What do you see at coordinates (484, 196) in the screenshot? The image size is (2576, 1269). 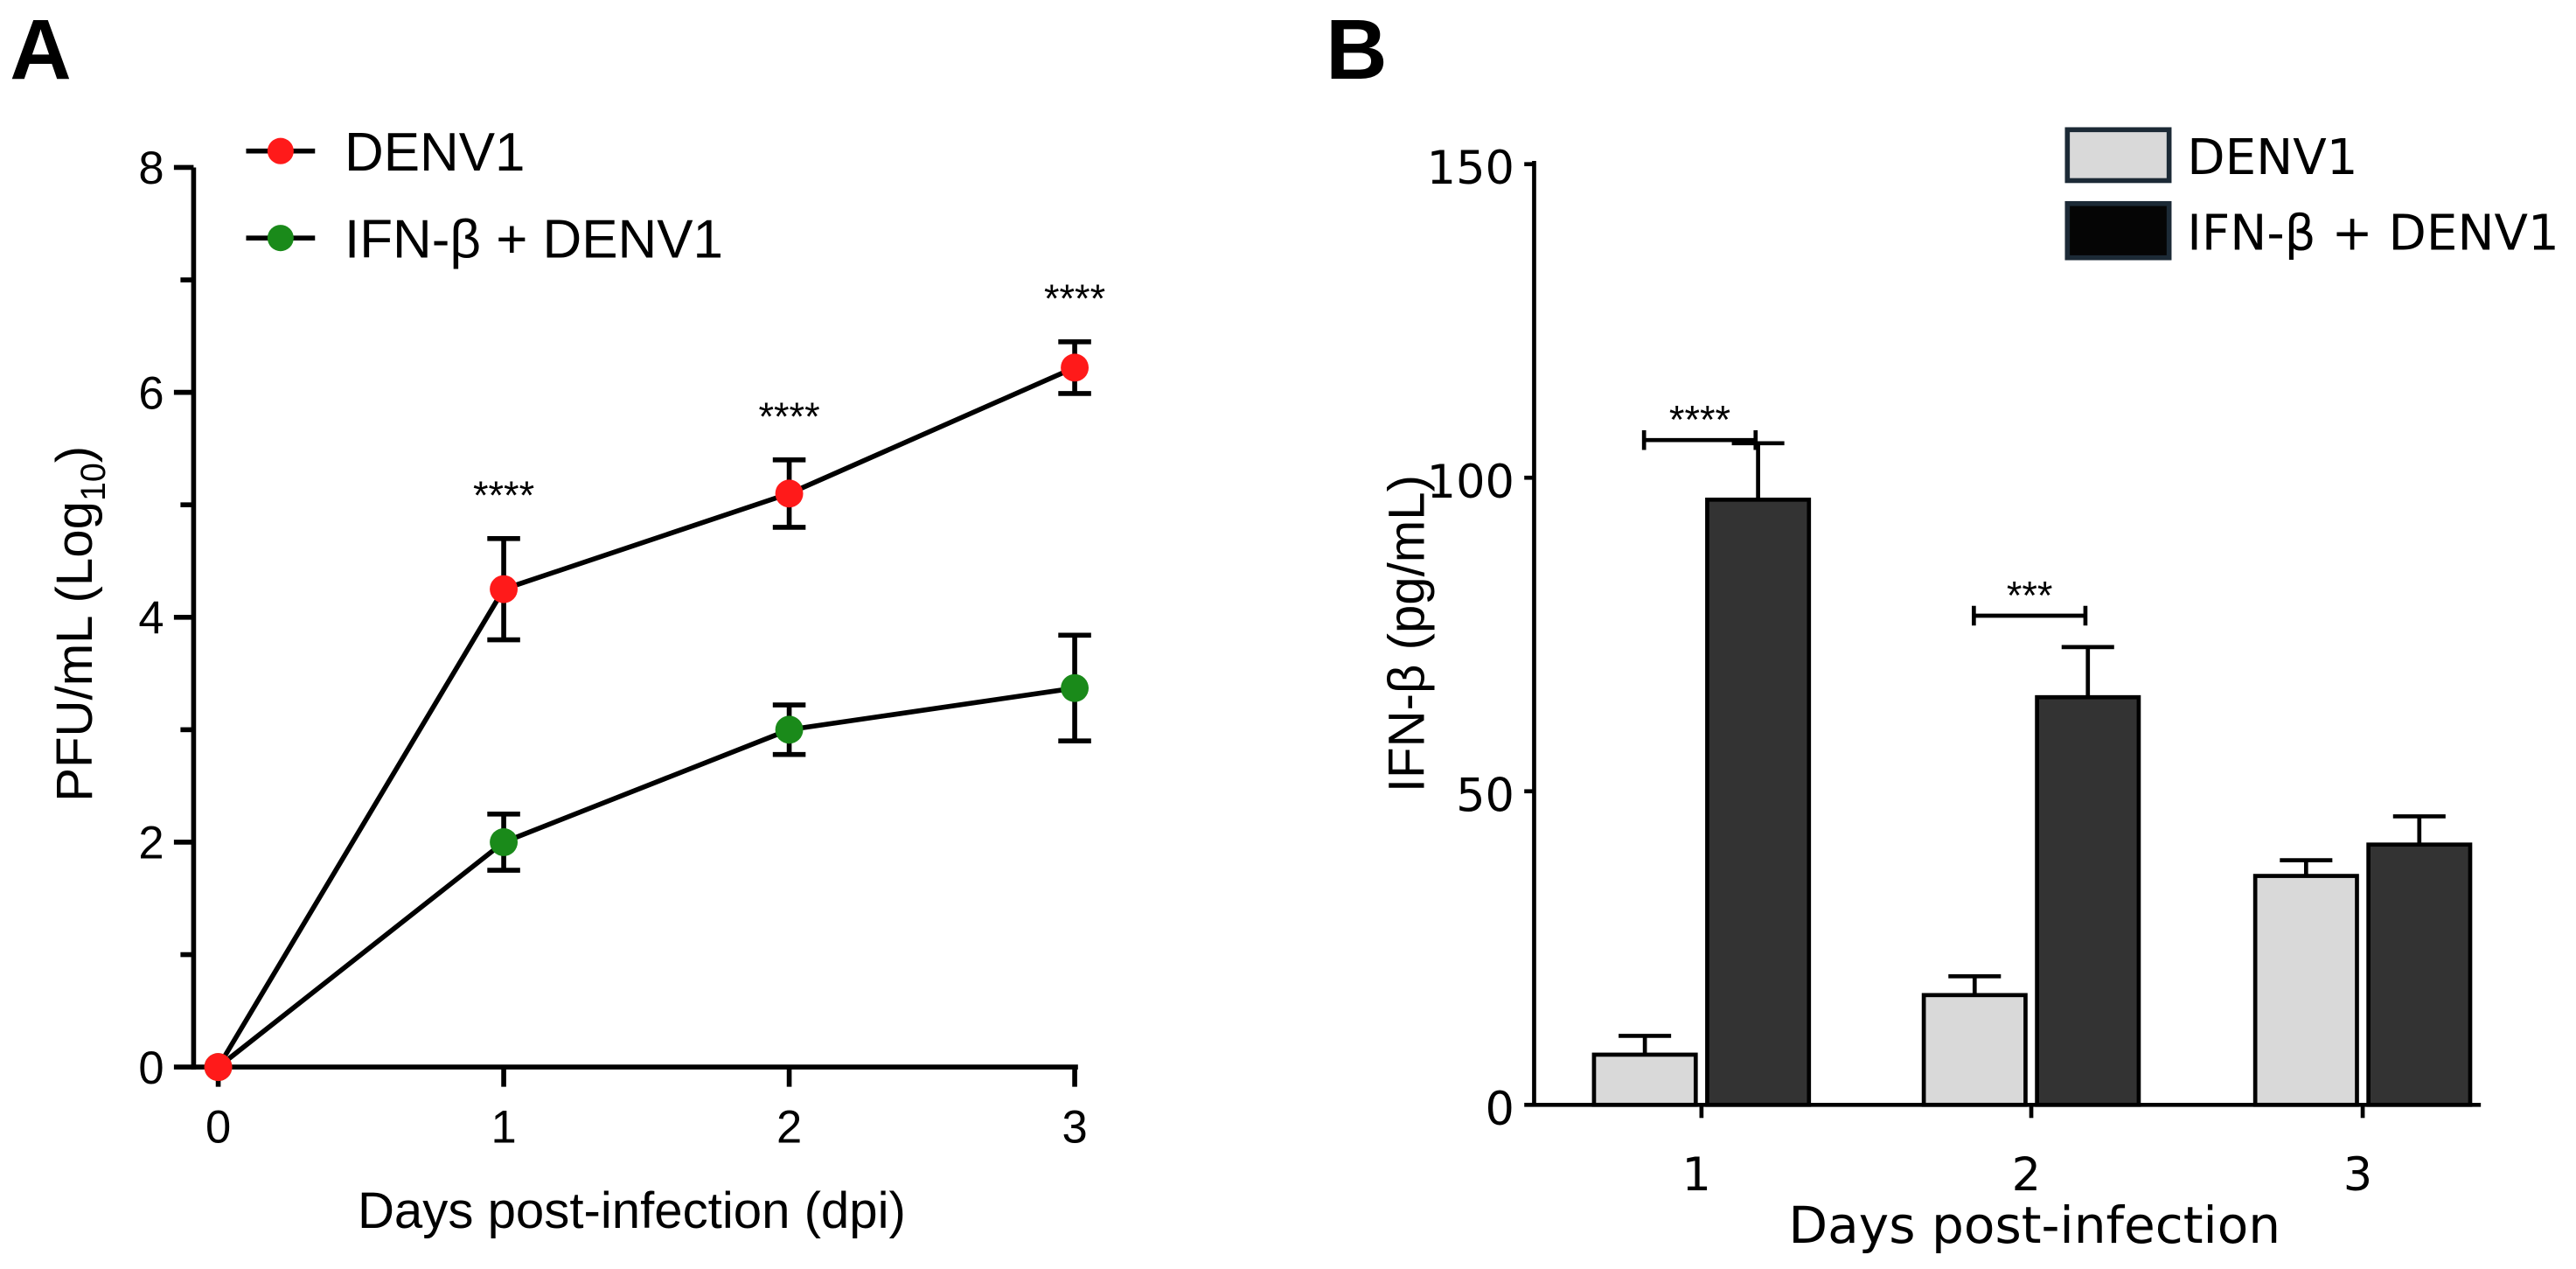 I see `panel-a-legend: DENV1 IFN-β + DENV1` at bounding box center [484, 196].